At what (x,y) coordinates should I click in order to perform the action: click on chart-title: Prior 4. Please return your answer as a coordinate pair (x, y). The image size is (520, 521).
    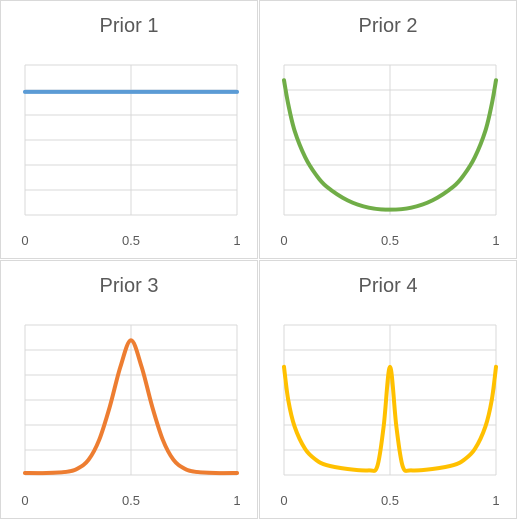
    Looking at the image, I should click on (388, 286).